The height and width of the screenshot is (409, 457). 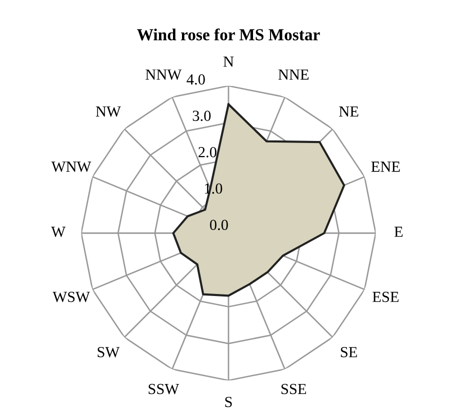 What do you see at coordinates (164, 75) in the screenshot?
I see `spoke-label: NNW` at bounding box center [164, 75].